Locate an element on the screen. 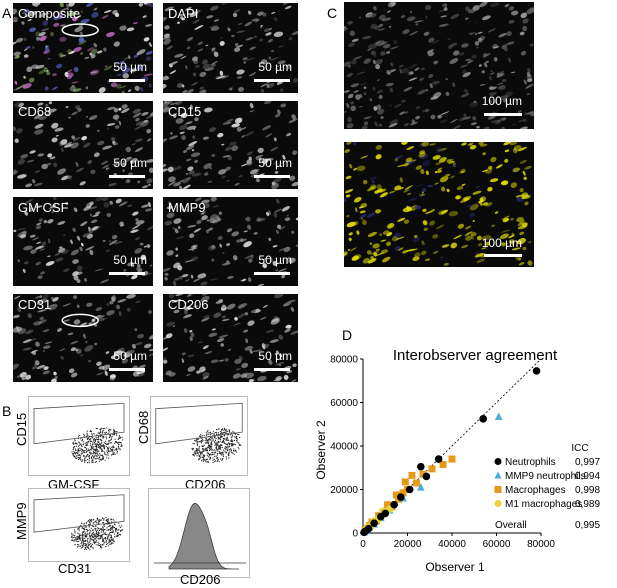 This screenshot has width=617, height=588. scatter-point is located at coordinates (387, 505).